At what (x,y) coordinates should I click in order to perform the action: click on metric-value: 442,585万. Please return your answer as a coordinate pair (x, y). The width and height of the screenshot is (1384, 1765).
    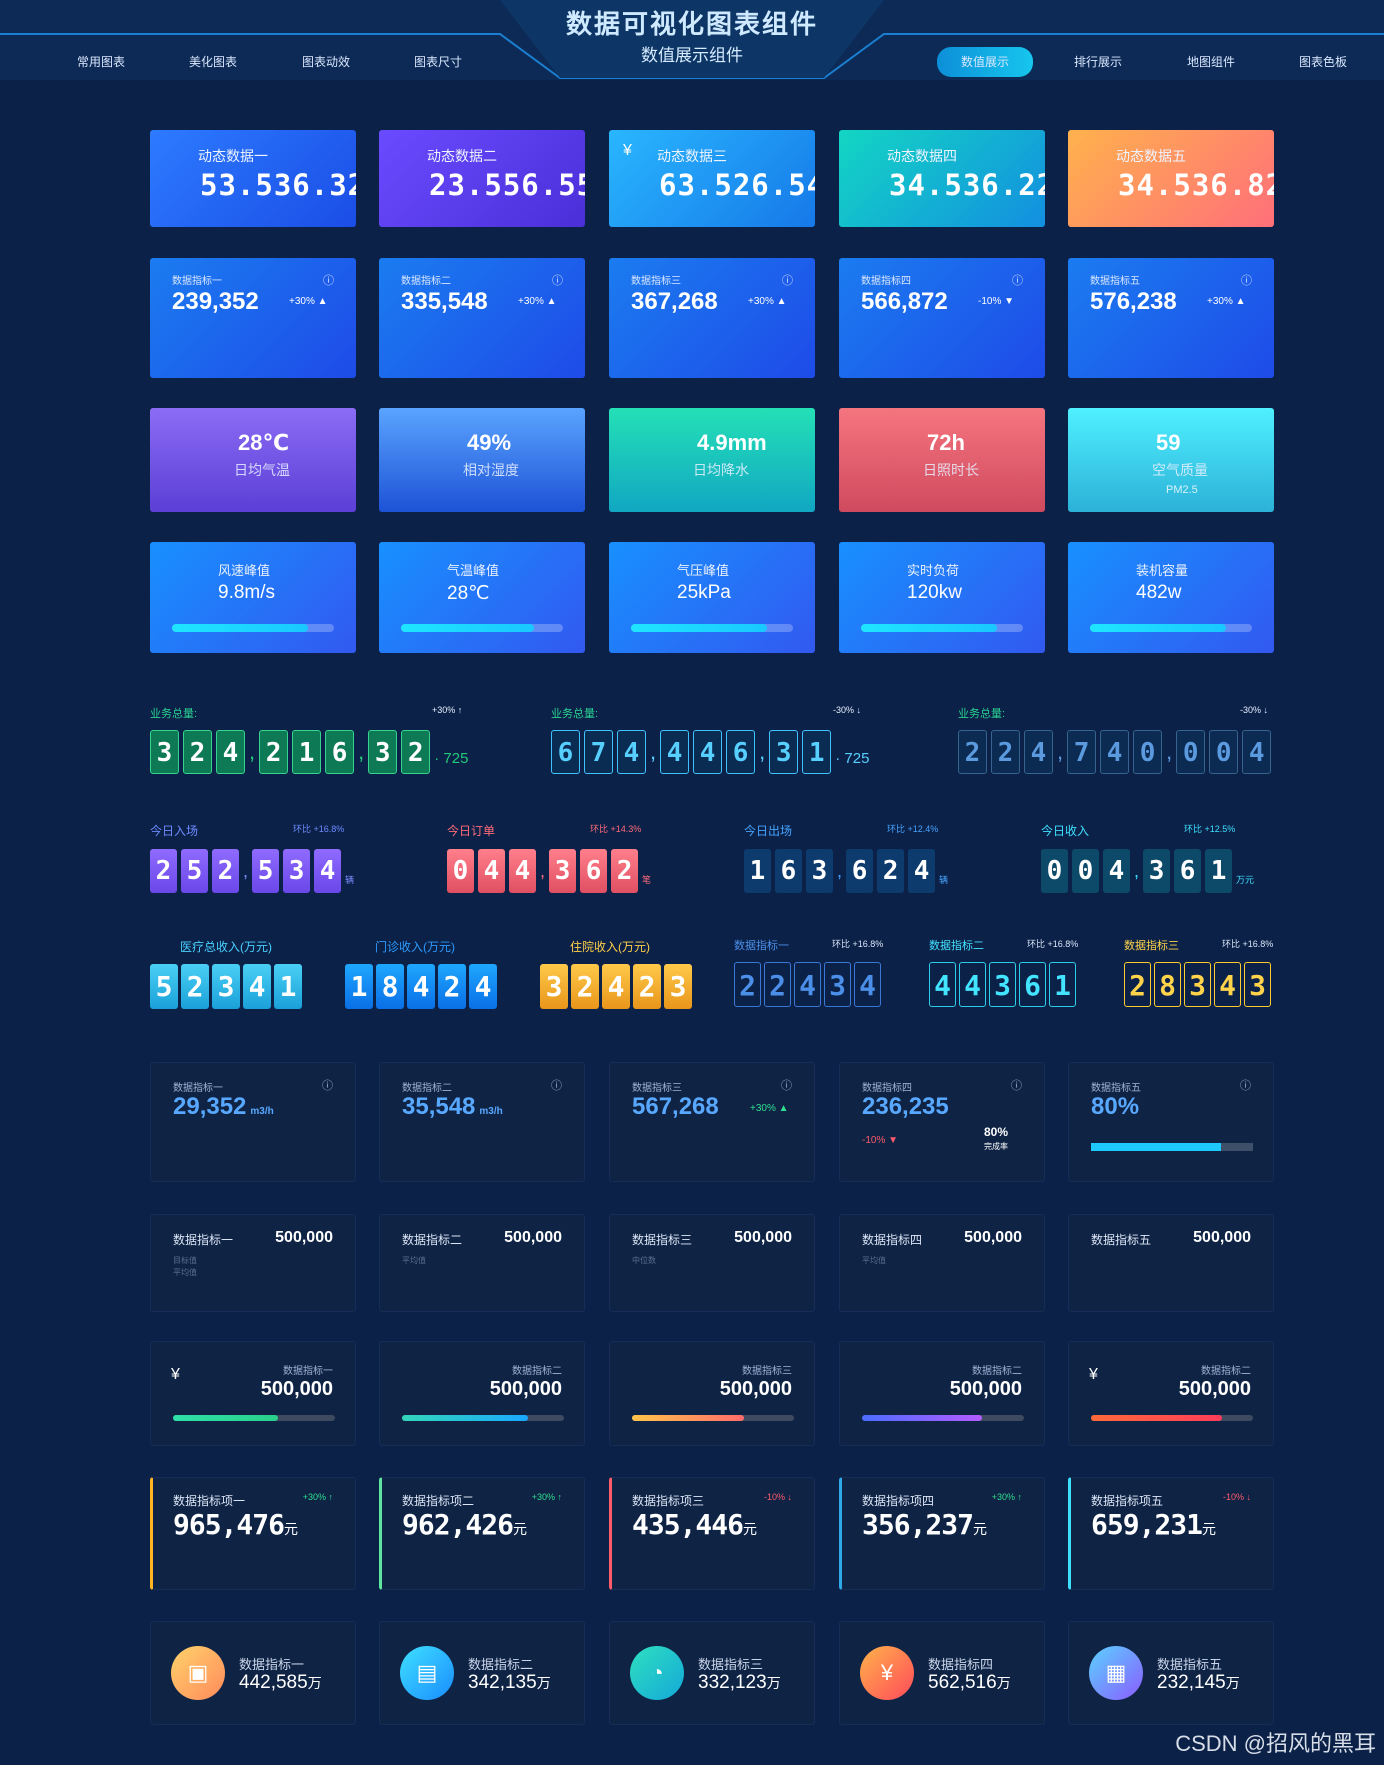
    Looking at the image, I should click on (280, 1682).